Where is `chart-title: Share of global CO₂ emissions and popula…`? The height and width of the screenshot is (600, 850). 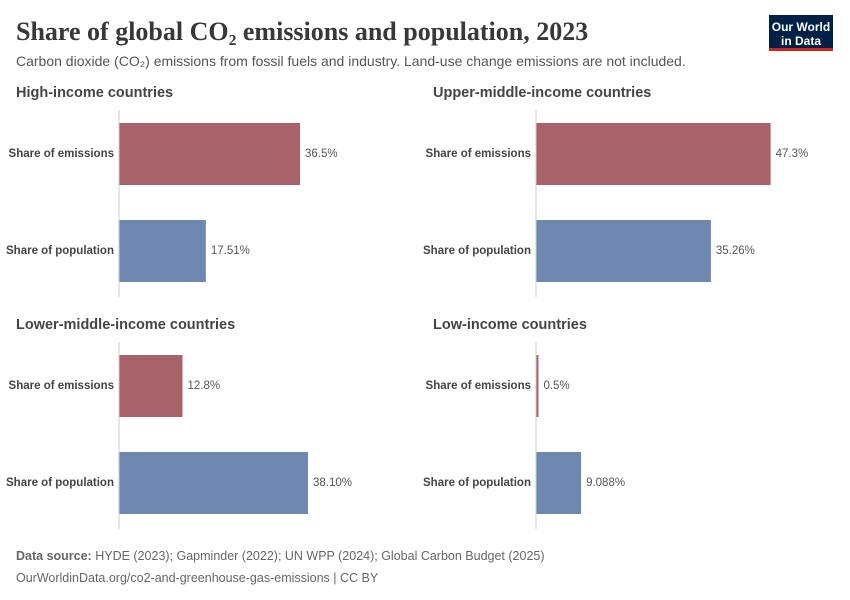 chart-title: Share of global CO₂ emissions and popula… is located at coordinates (302, 31).